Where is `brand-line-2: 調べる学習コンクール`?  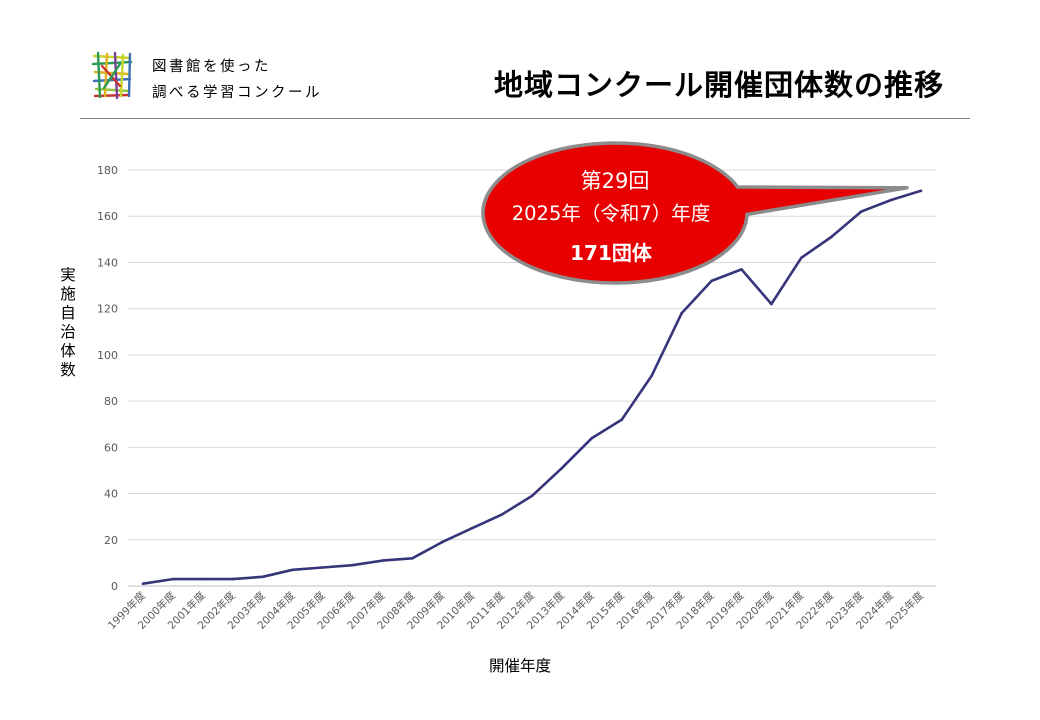
brand-line-2: 調べる学習コンクール is located at coordinates (237, 93).